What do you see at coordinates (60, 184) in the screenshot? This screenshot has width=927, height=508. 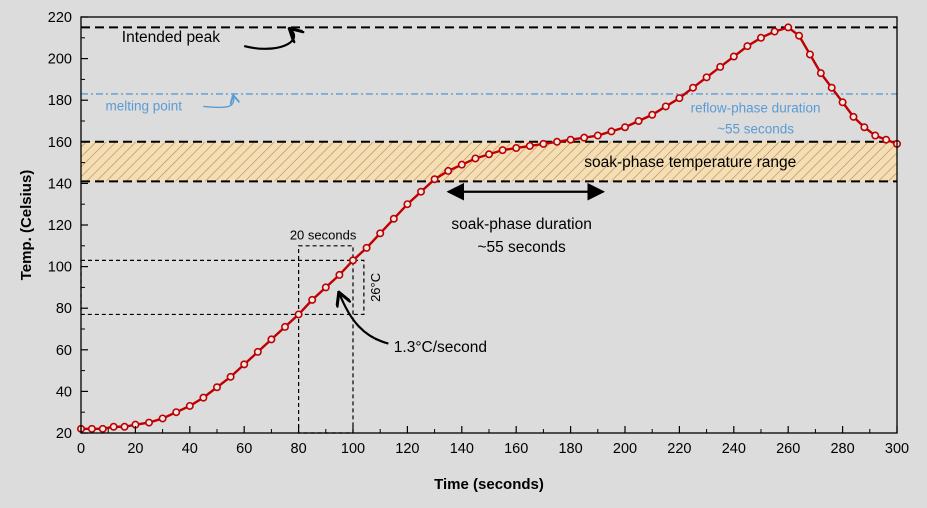 I see `y-tick-label: 140` at bounding box center [60, 184].